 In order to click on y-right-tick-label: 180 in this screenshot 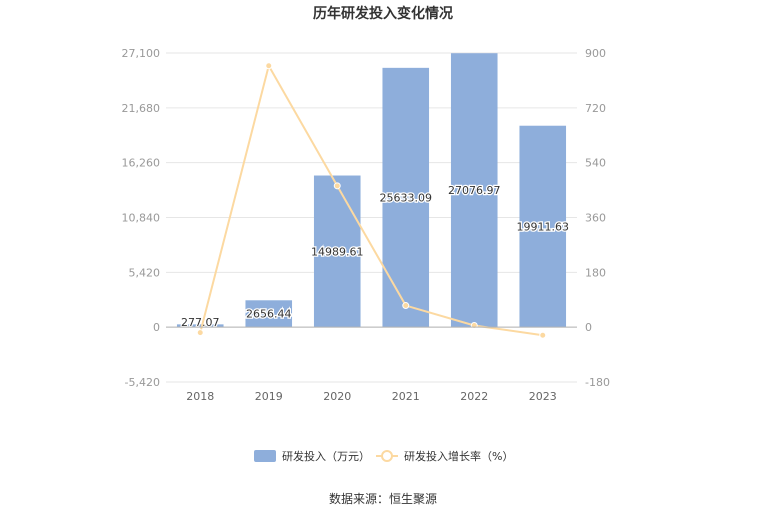, I will do `click(595, 272)`.